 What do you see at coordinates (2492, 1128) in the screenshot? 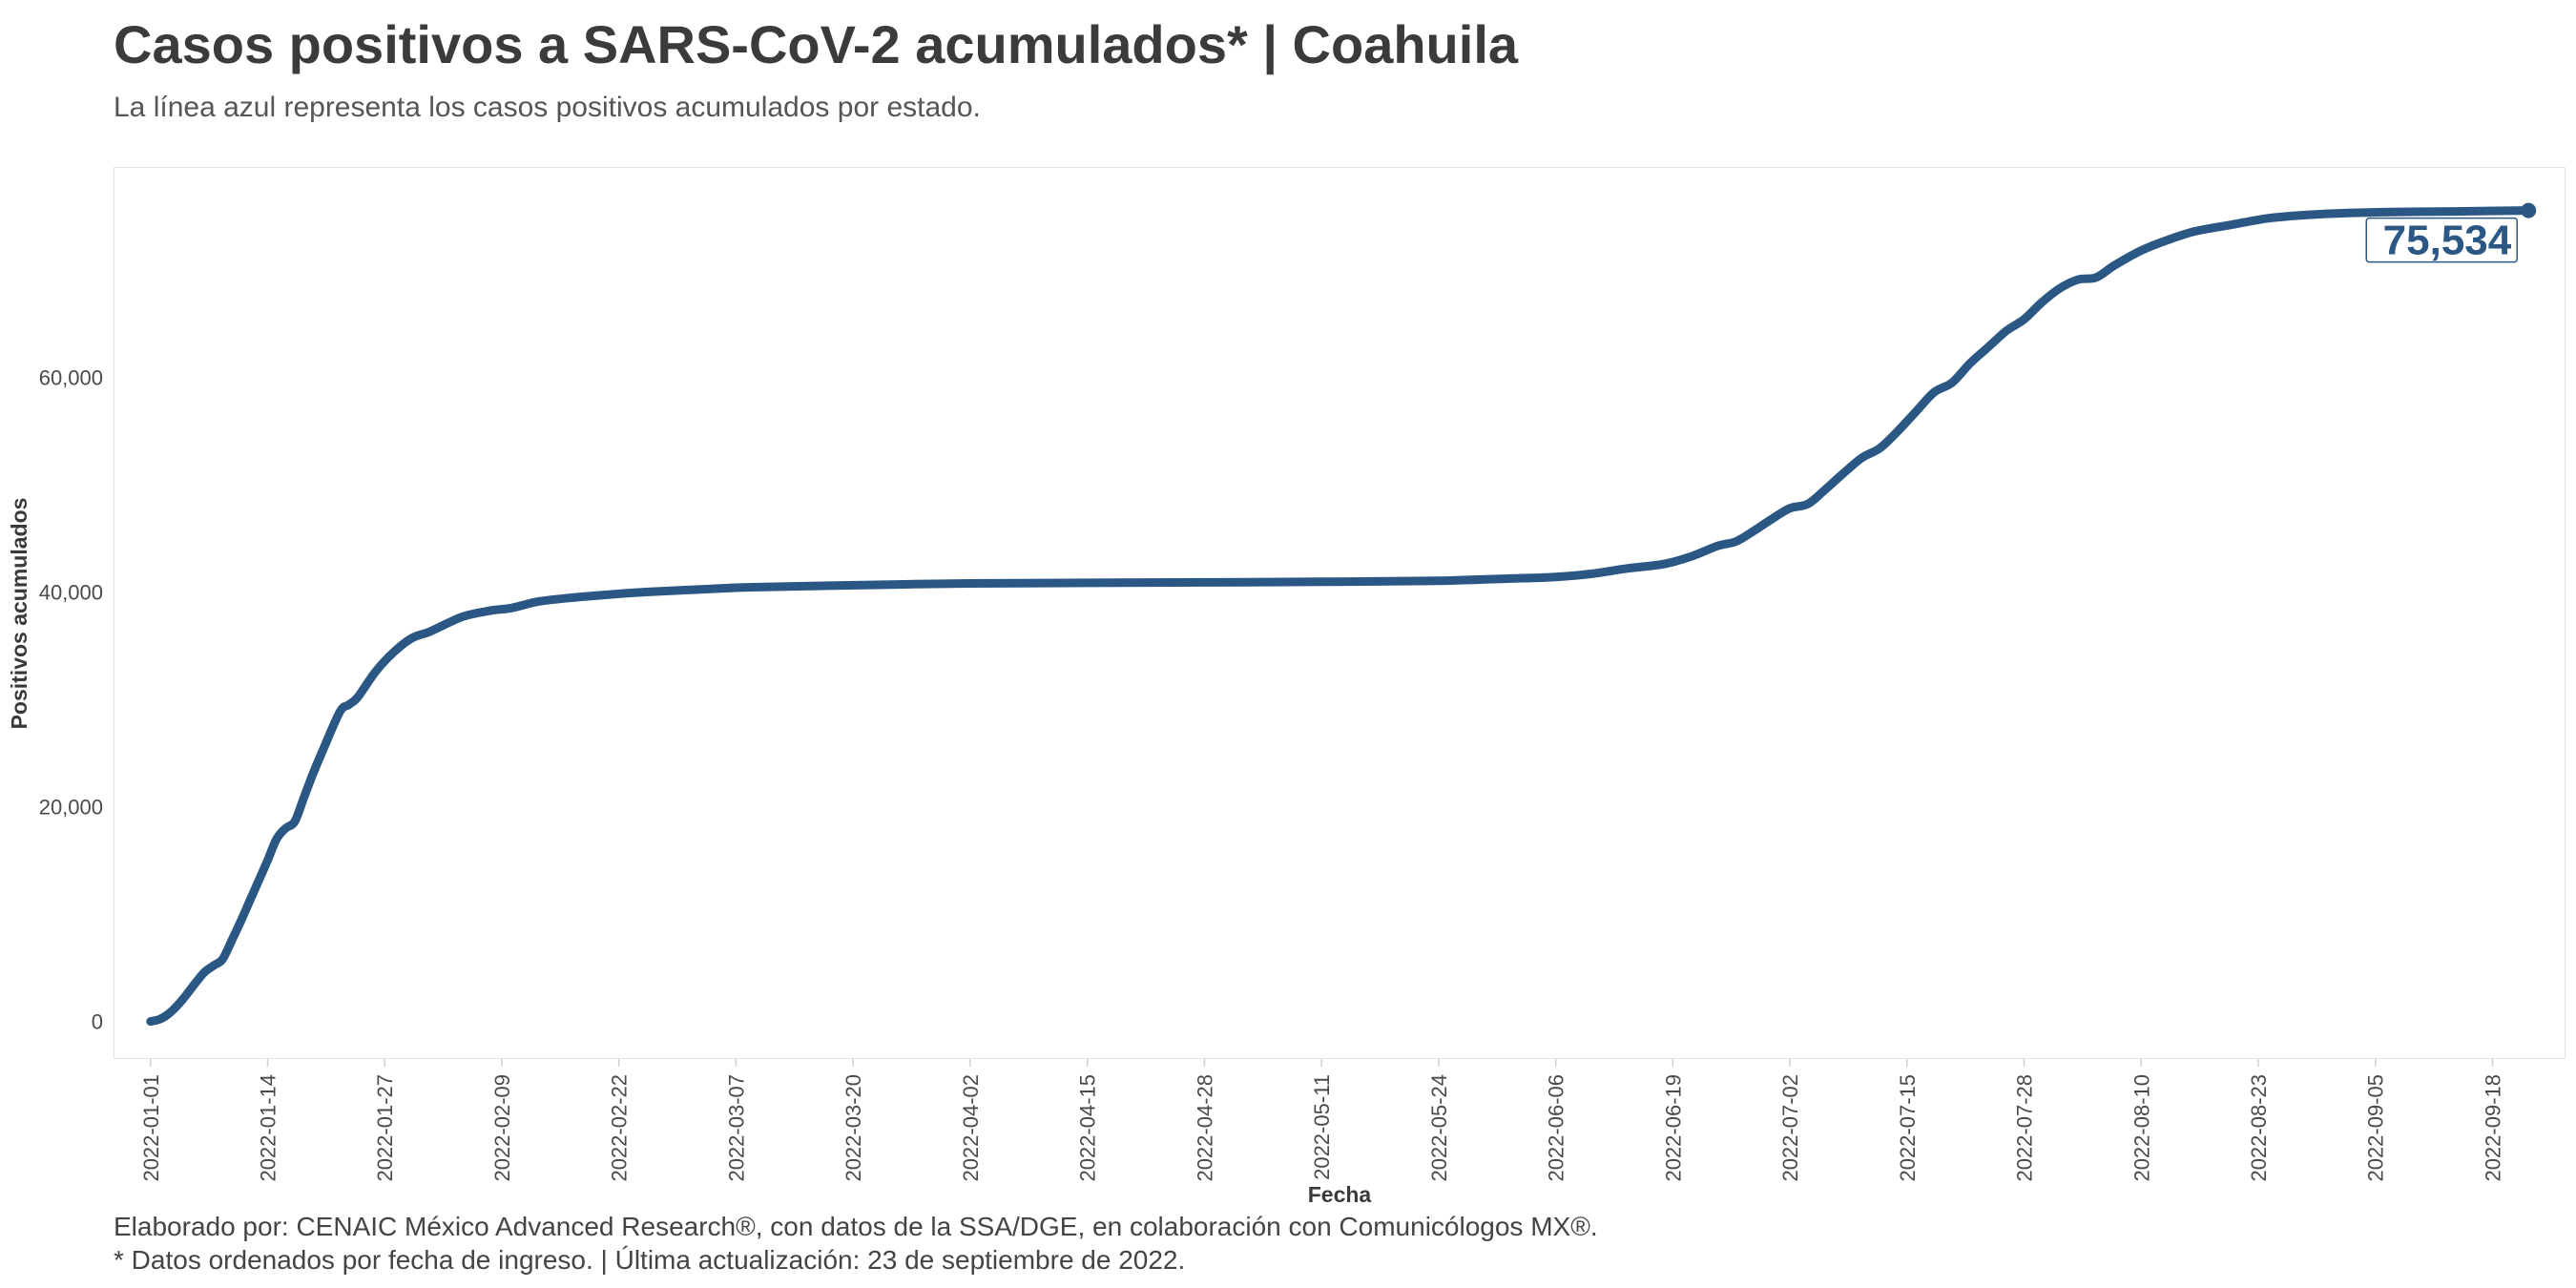
I see `x-tick-label: 2022-09-18` at bounding box center [2492, 1128].